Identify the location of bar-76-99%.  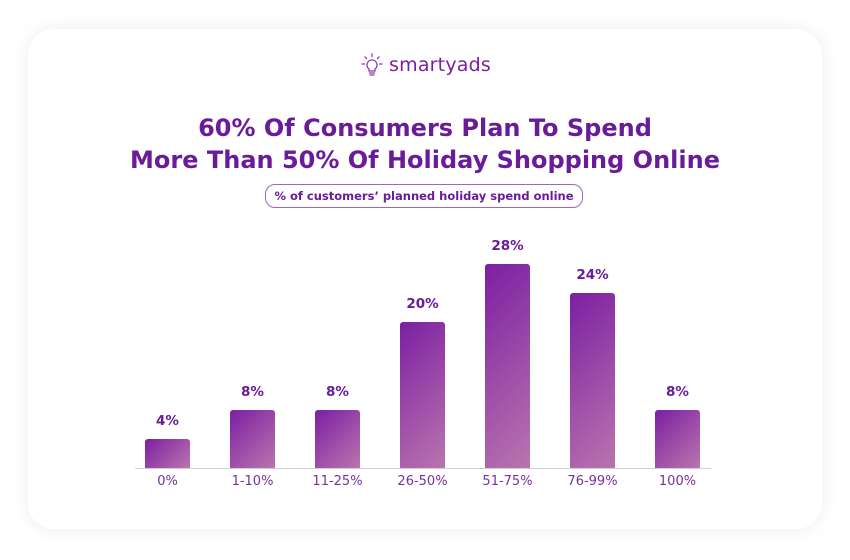
(592, 380).